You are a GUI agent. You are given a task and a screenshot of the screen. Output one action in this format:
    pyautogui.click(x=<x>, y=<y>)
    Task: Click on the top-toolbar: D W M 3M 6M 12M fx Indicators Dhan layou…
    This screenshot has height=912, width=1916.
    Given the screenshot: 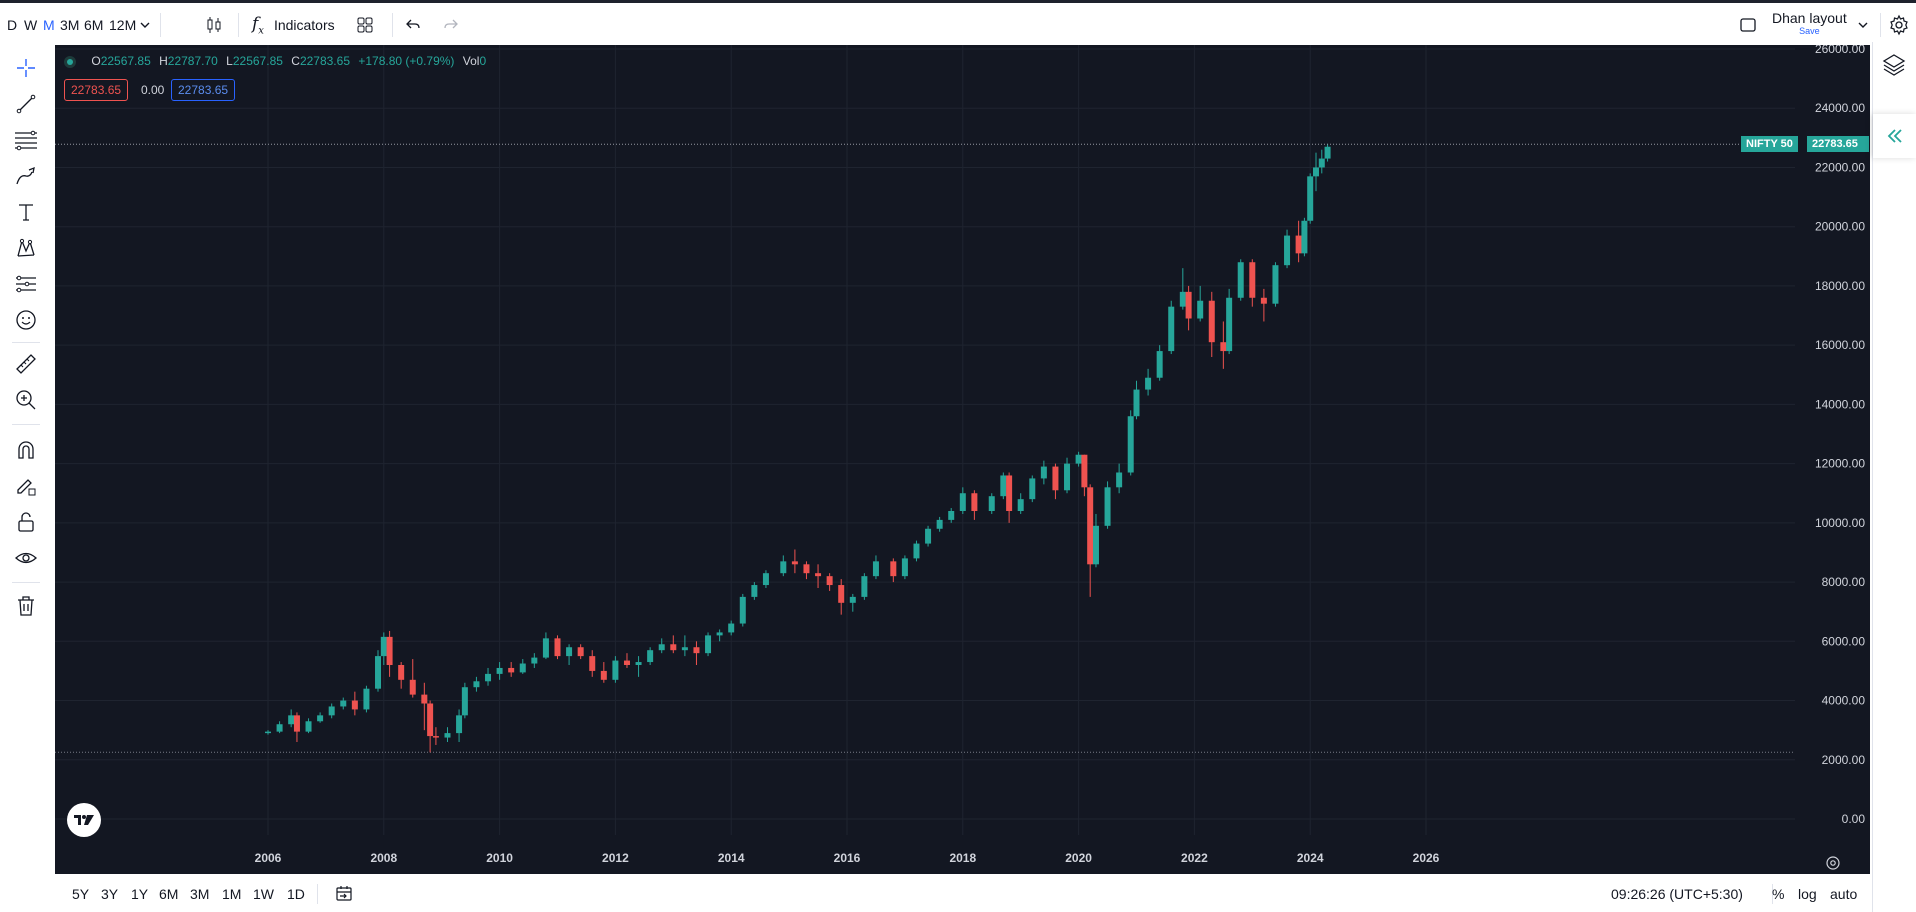 What is the action you would take?
    pyautogui.click(x=958, y=21)
    